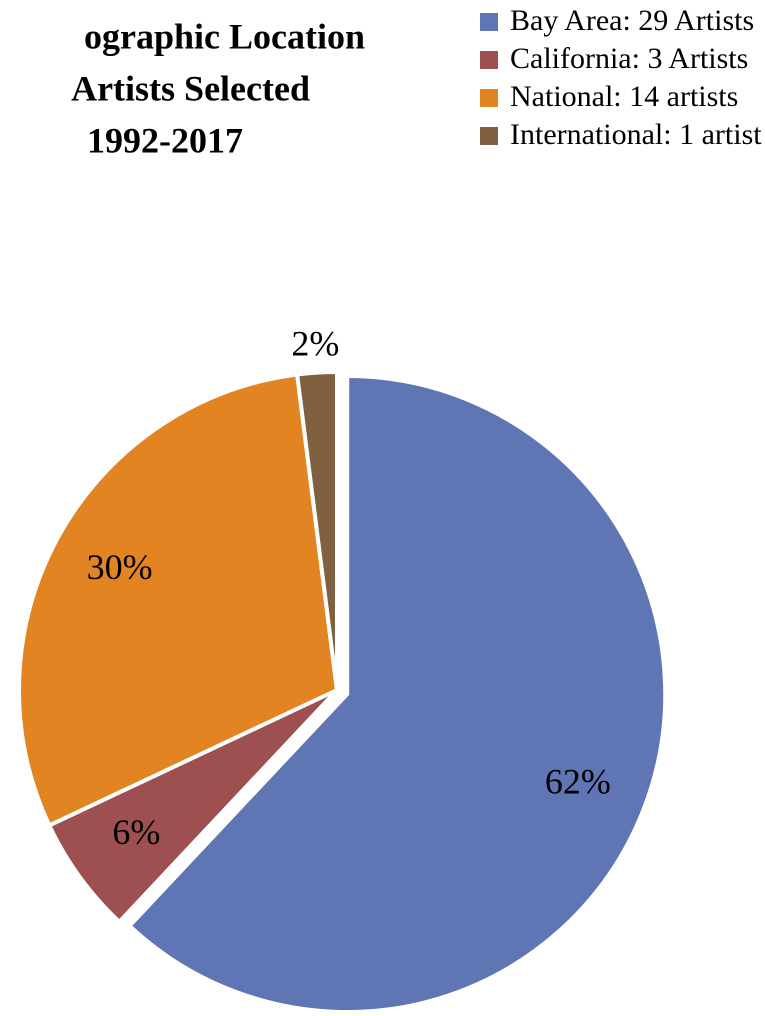 This screenshot has height=1016, width=765. Describe the element at coordinates (578, 782) in the screenshot. I see `data-label: 62%` at that location.